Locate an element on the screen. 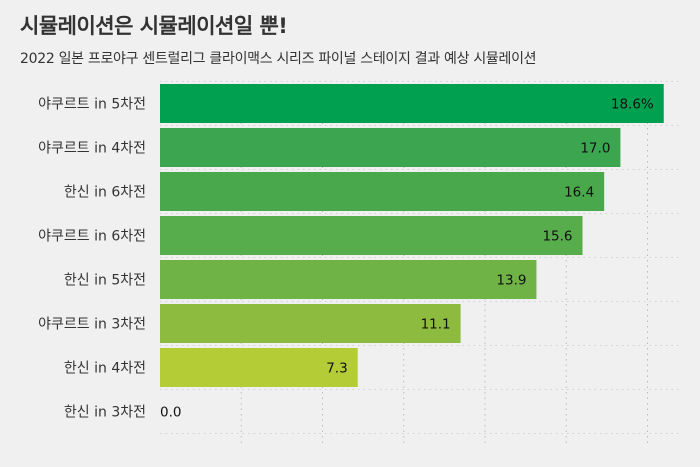 The height and width of the screenshot is (467, 700). data-label: 15.6 is located at coordinates (557, 237).